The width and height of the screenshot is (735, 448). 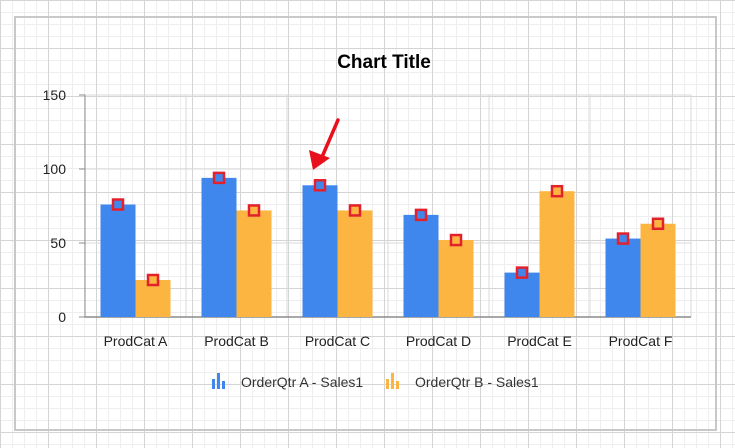 I want to click on legend-item-a: OrderQtr A - Sales1, so click(x=287, y=381).